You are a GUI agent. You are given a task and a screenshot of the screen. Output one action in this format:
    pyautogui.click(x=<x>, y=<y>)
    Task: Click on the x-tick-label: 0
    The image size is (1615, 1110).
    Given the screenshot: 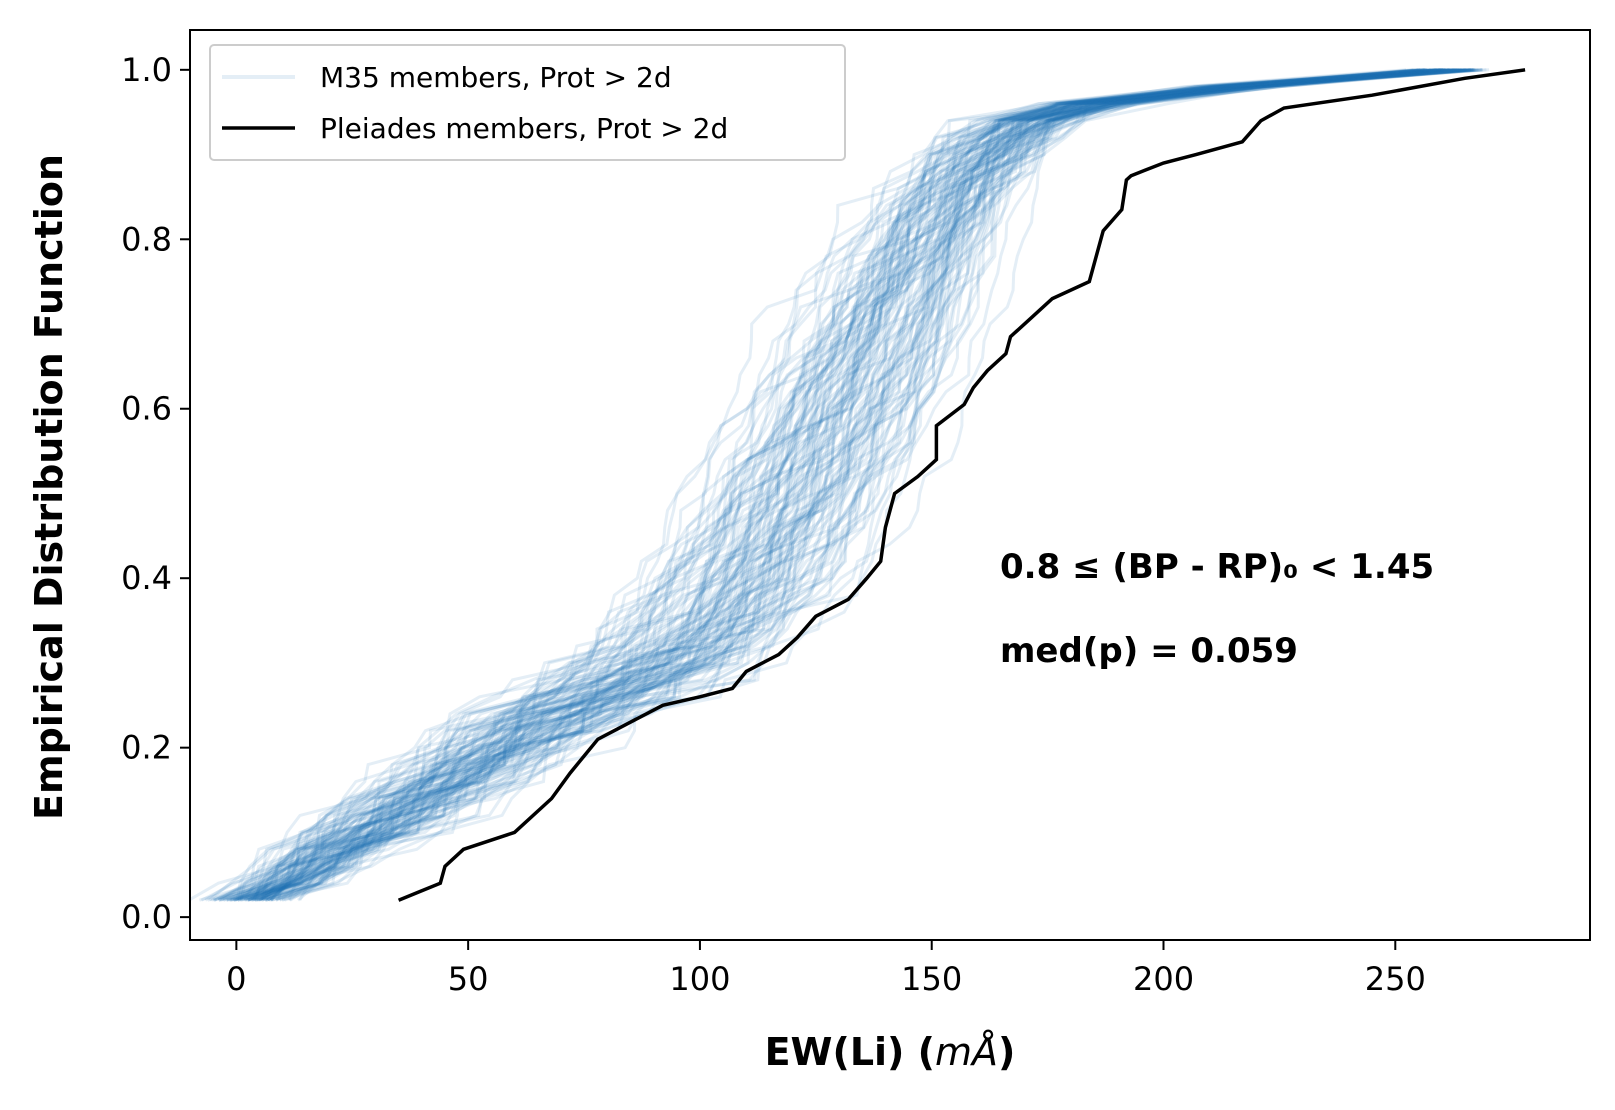 What is the action you would take?
    pyautogui.click(x=236, y=979)
    